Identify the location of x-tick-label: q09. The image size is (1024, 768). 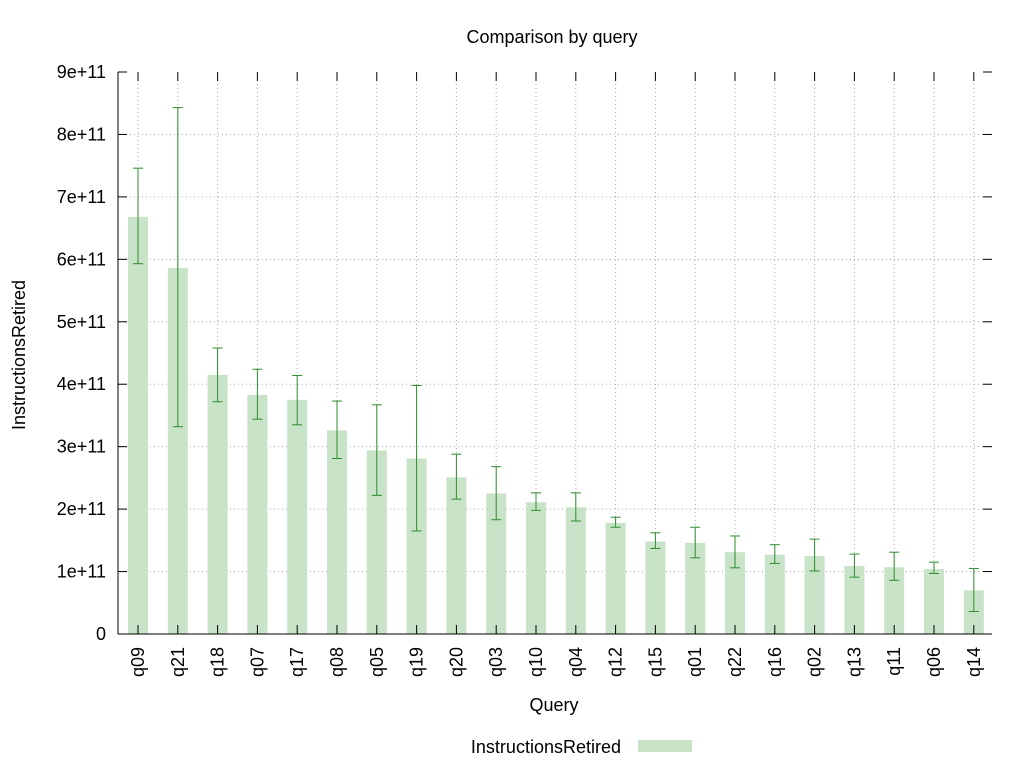
(138, 662).